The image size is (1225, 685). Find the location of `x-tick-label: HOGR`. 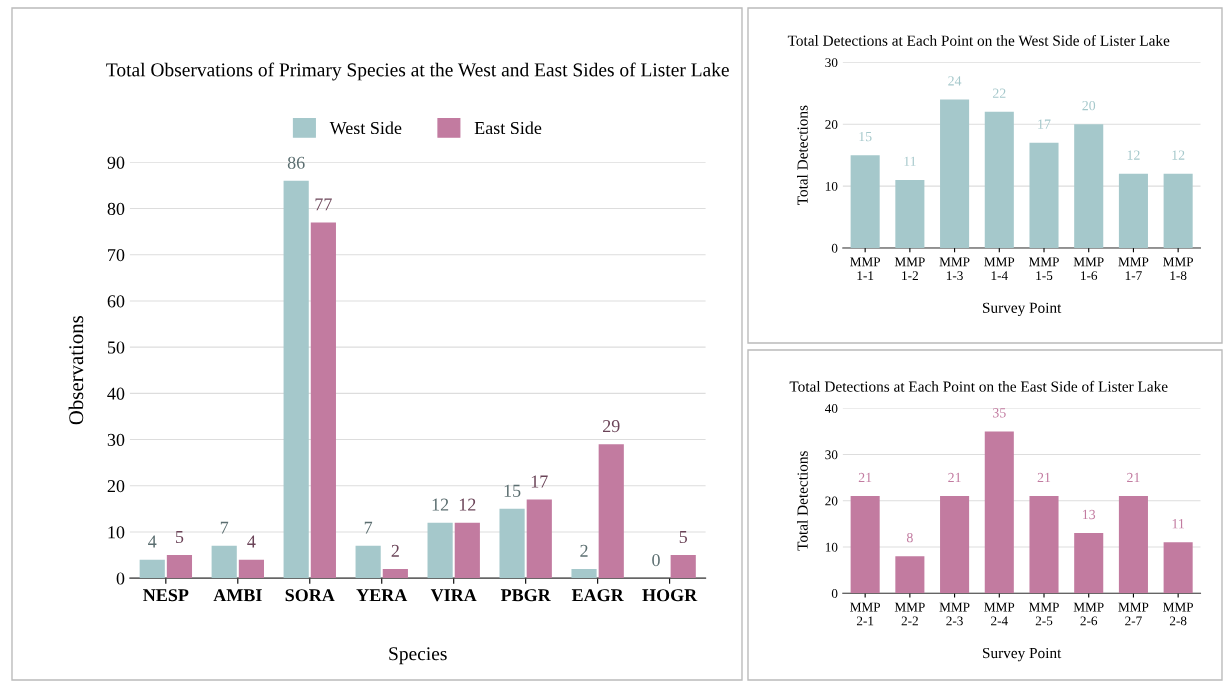

x-tick-label: HOGR is located at coordinates (670, 595).